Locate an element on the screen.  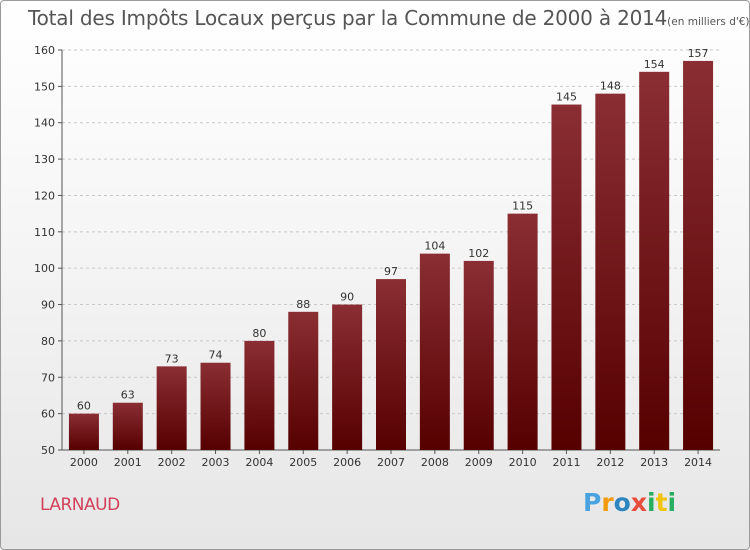
y-tick-label-120: 120 is located at coordinates (44, 195).